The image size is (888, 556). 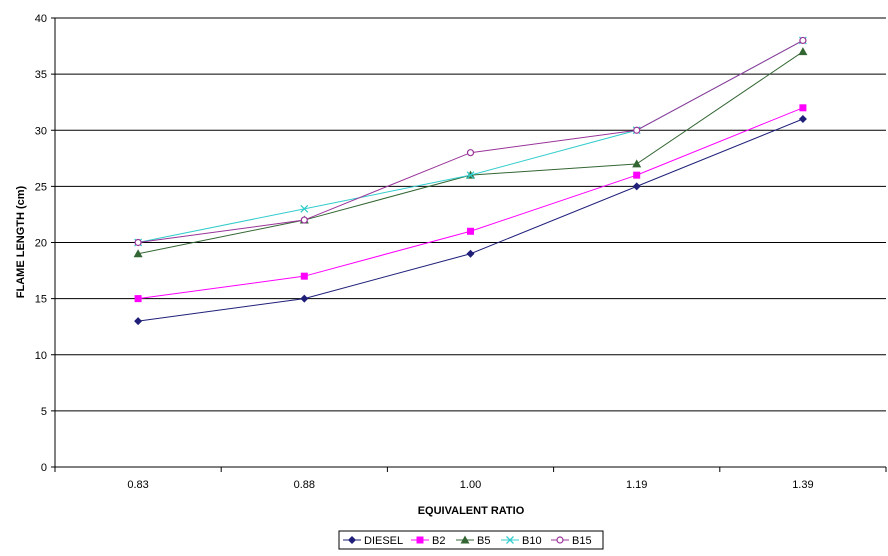 I want to click on legend-item: DIESEL, so click(x=373, y=541).